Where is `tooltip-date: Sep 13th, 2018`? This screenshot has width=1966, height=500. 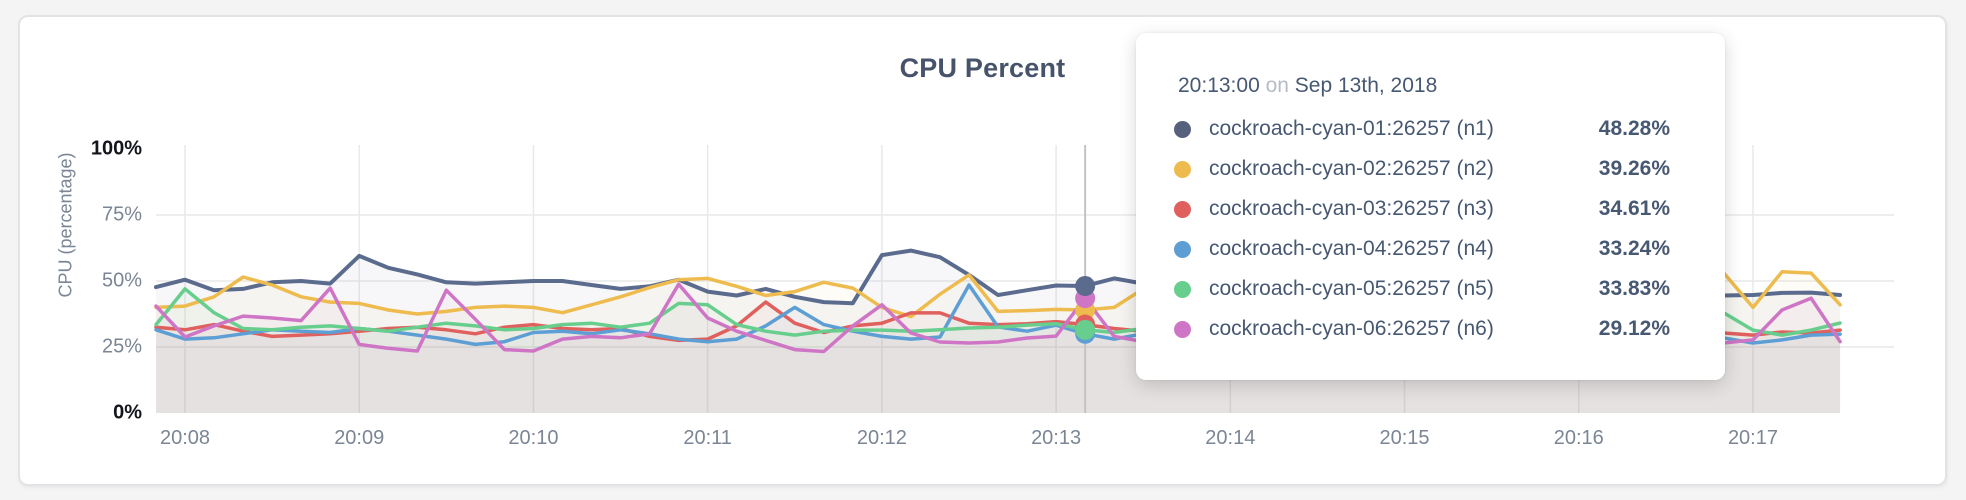
tooltip-date: Sep 13th, 2018 is located at coordinates (1366, 85).